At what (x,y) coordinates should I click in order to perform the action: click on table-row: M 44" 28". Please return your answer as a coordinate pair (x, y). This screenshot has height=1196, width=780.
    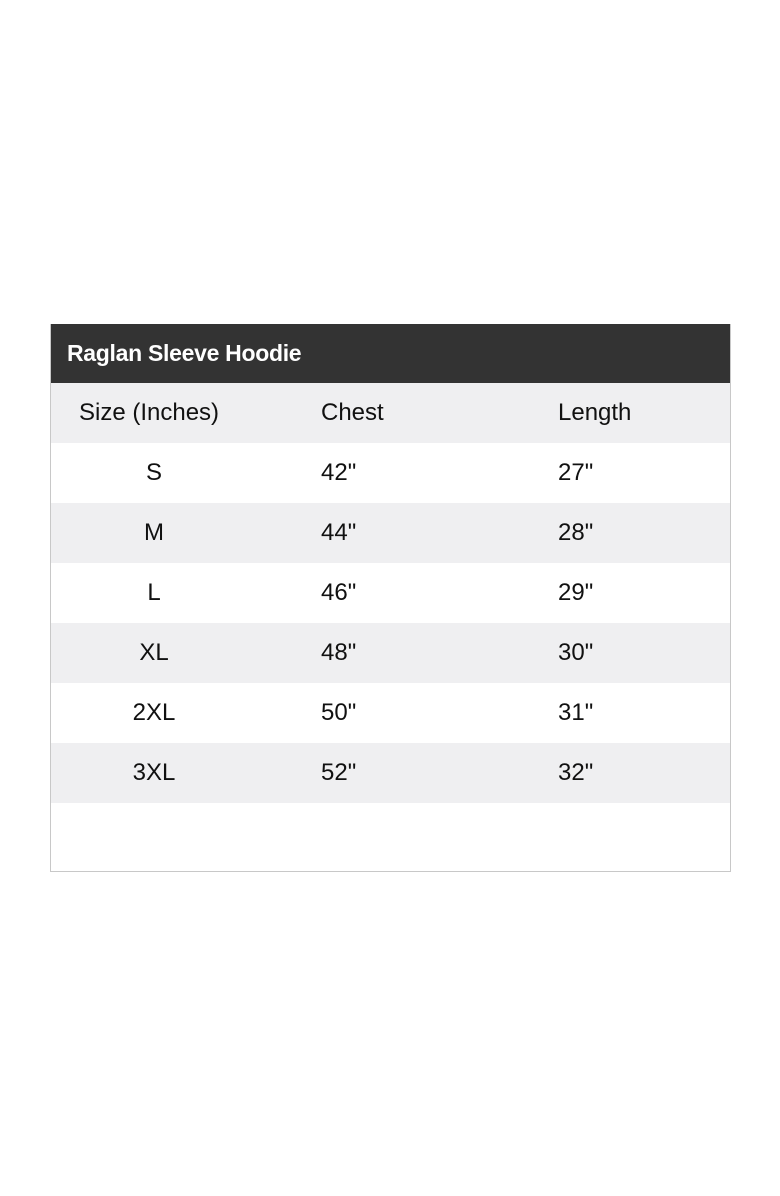
    Looking at the image, I should click on (390, 533).